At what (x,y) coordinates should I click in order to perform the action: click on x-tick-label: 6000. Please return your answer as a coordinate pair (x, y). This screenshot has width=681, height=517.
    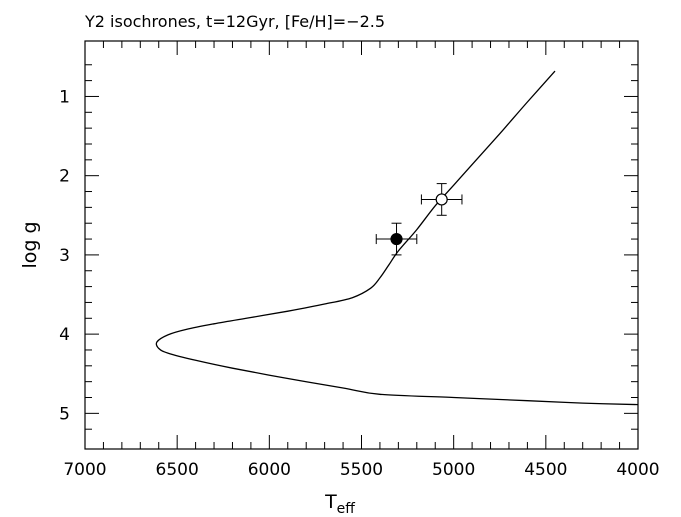
    Looking at the image, I should click on (269, 470).